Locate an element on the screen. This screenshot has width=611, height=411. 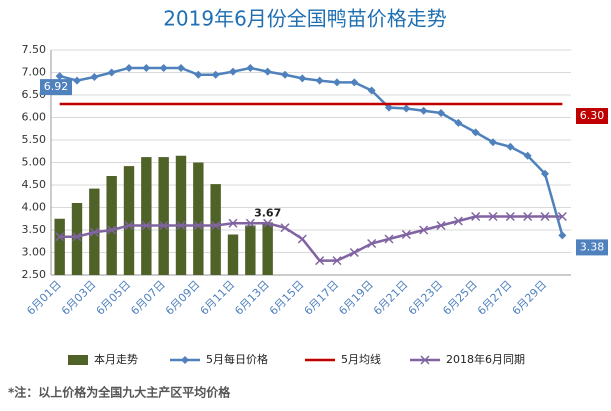
data-label: 6.92 is located at coordinates (56, 86).